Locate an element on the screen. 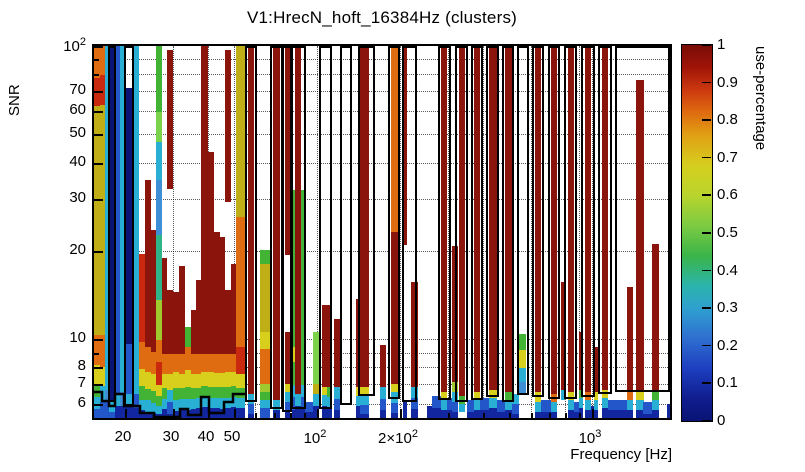 This screenshot has width=805, height=472. colorbar-tick-label: 0.2 is located at coordinates (727, 345).